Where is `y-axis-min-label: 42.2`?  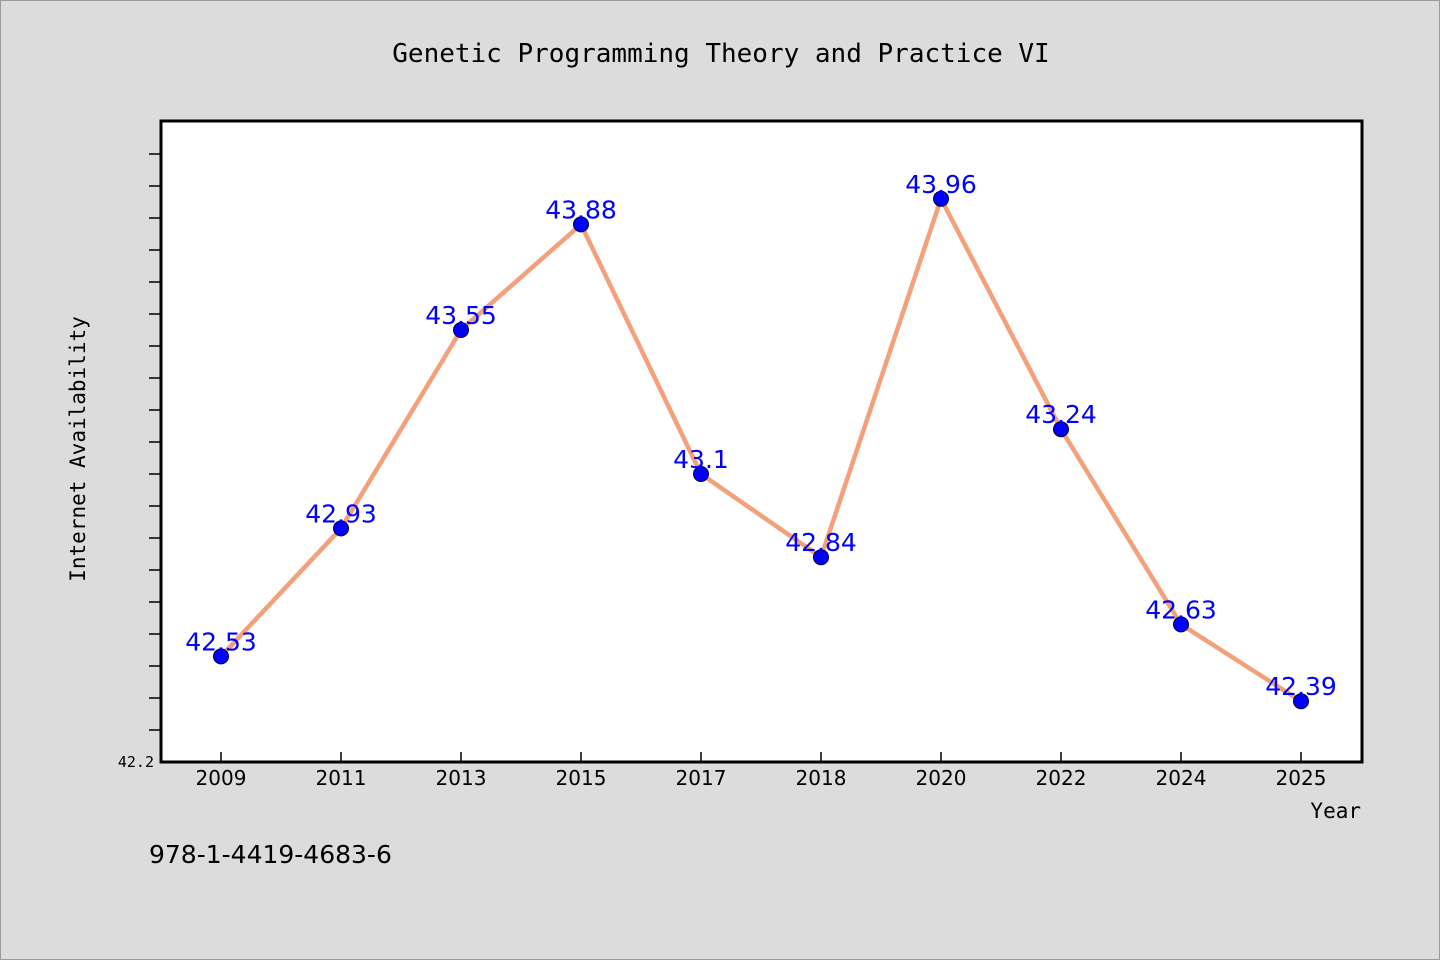 y-axis-min-label: 42.2 is located at coordinates (136, 762).